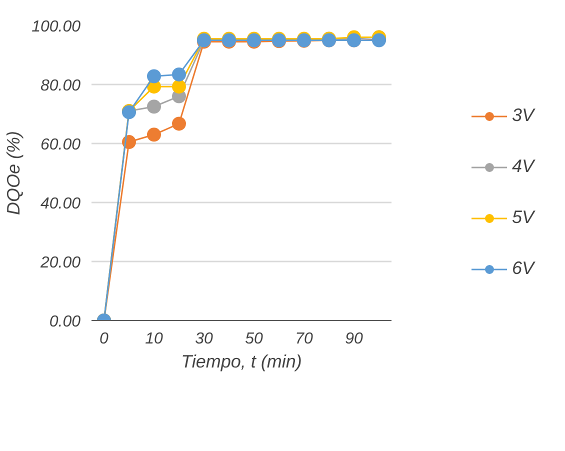  I want to click on x-tick-label: 0, so click(104, 339).